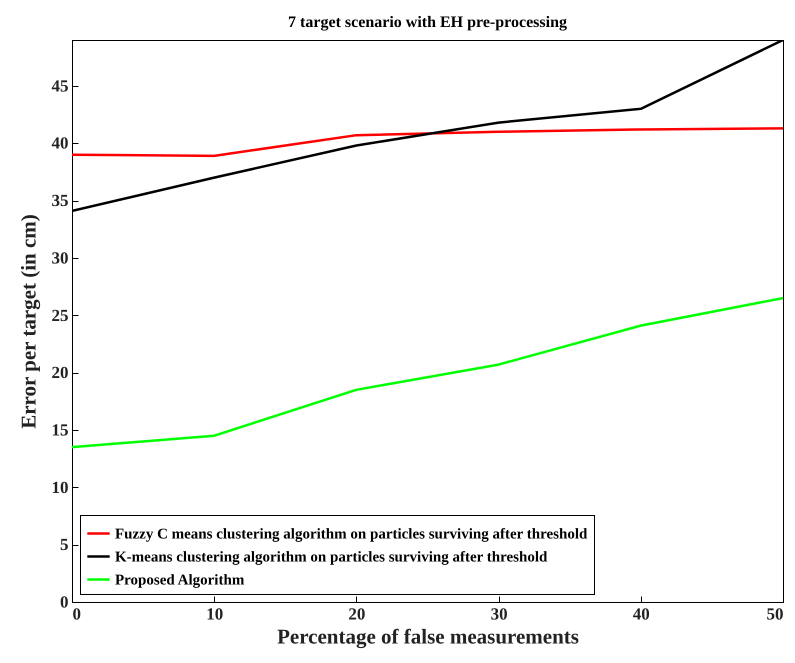 The image size is (795, 663). What do you see at coordinates (76, 614) in the screenshot?
I see `x-tick-label: 0` at bounding box center [76, 614].